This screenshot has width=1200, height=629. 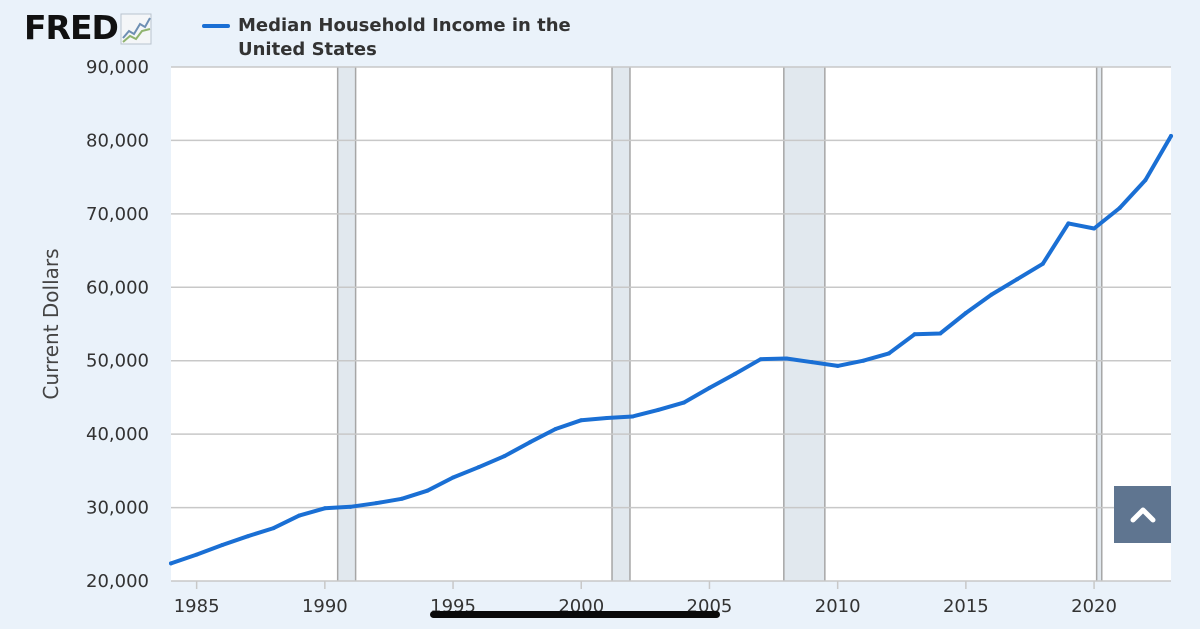 I want to click on data-point-2001, so click(x=606, y=417).